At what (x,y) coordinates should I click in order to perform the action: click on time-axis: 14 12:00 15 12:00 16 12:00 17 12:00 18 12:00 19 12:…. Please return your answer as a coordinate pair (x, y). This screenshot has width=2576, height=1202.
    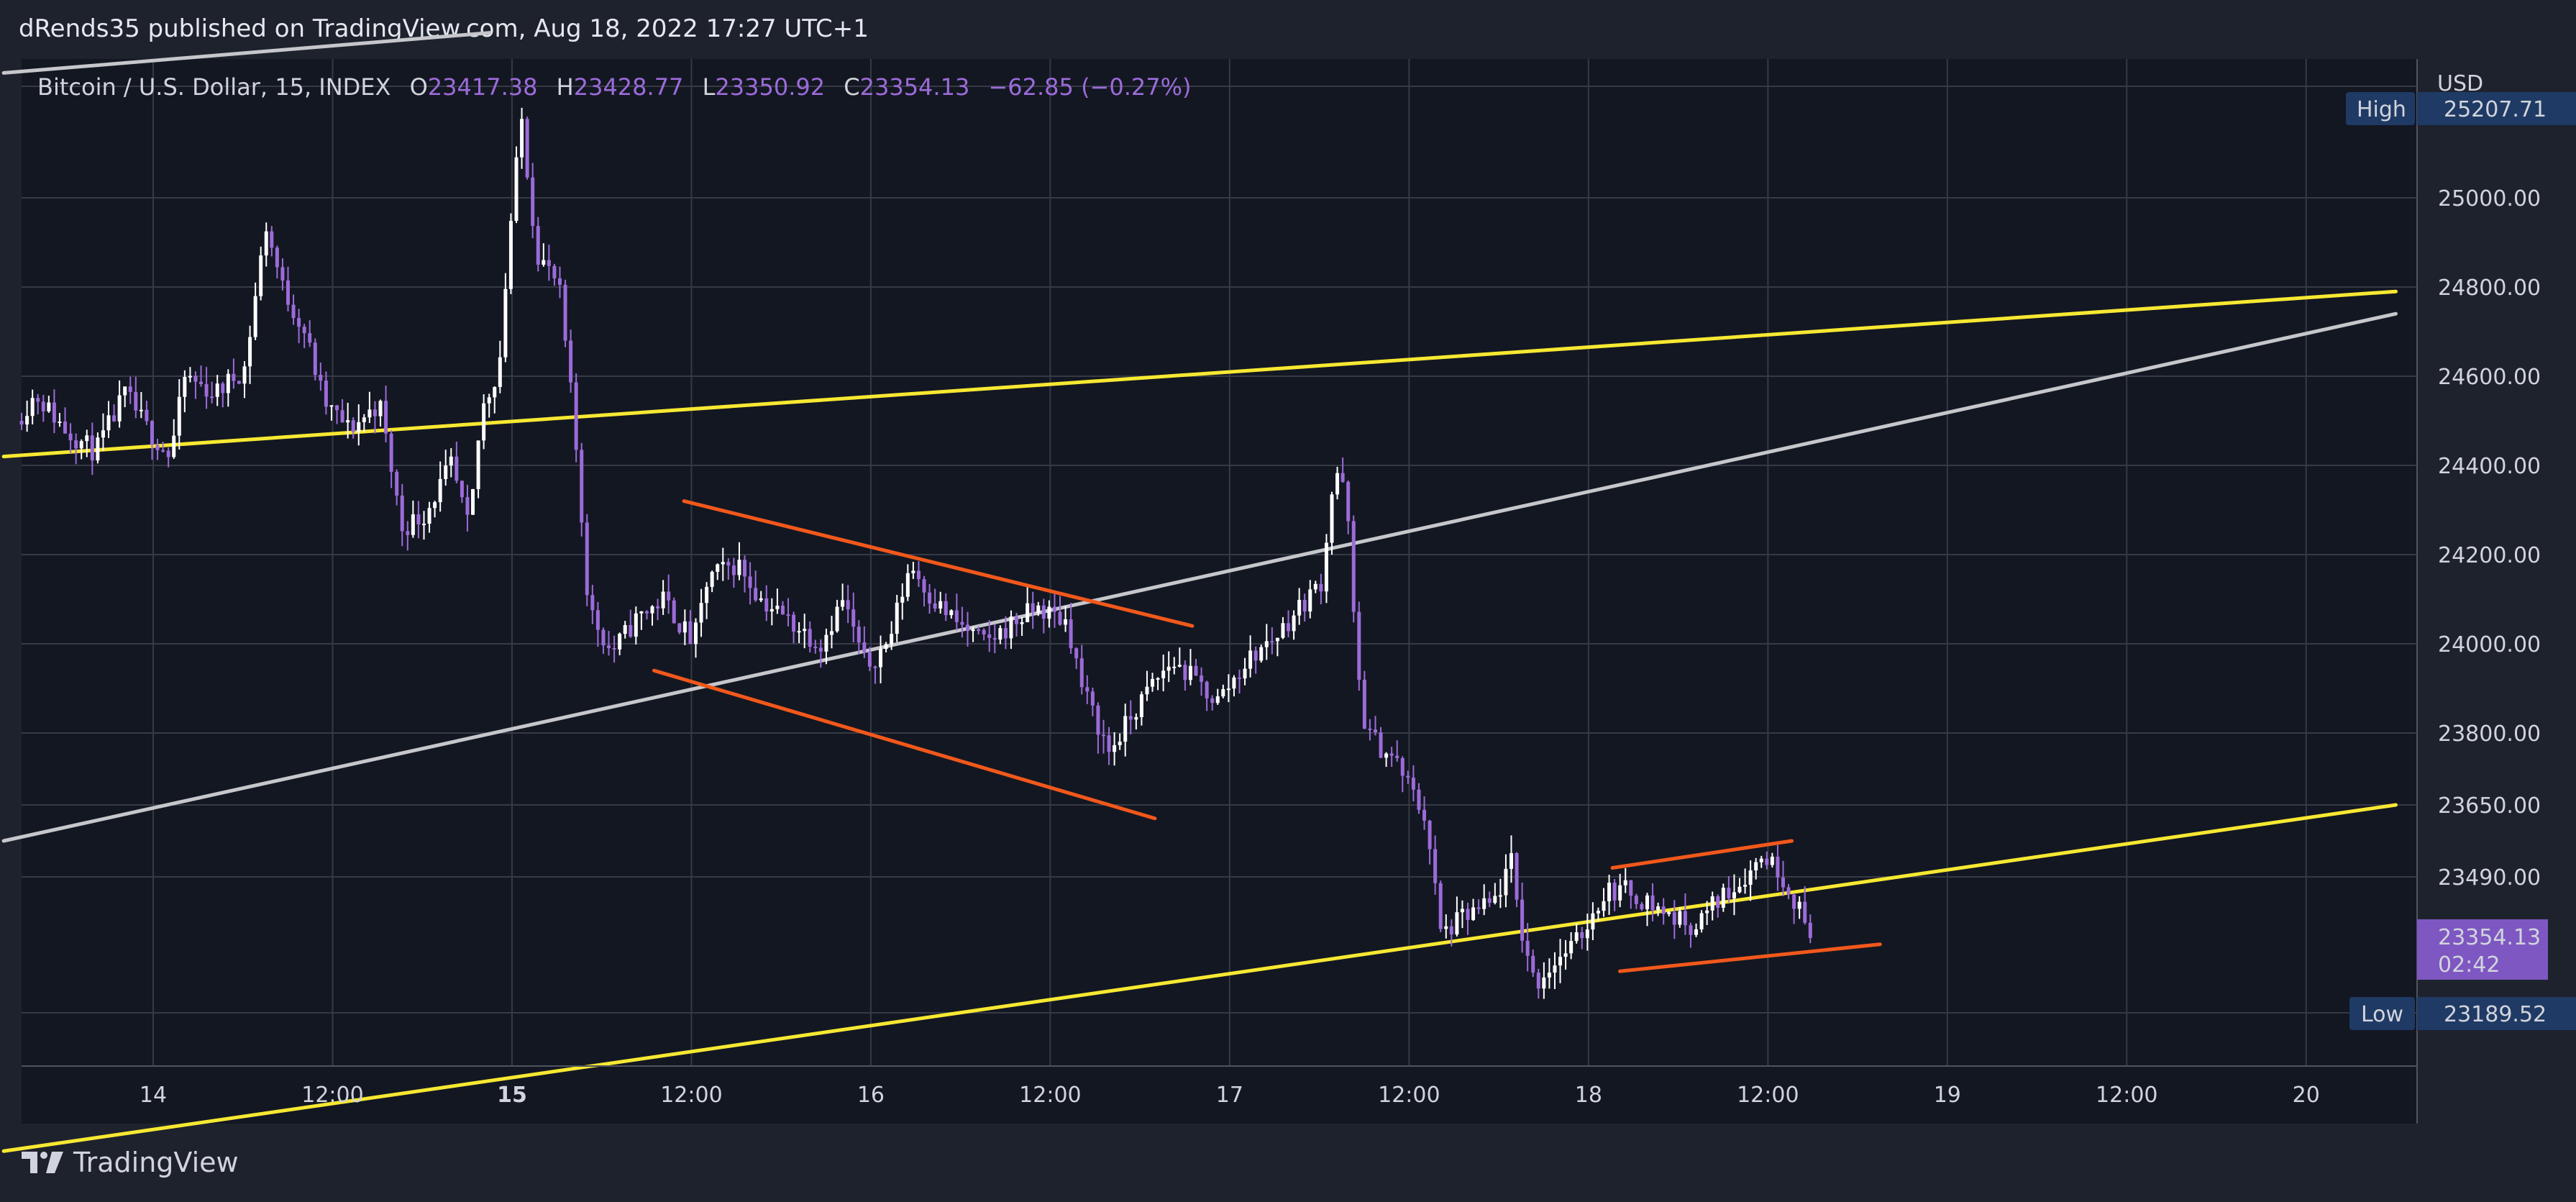
    Looking at the image, I should click on (1230, 1095).